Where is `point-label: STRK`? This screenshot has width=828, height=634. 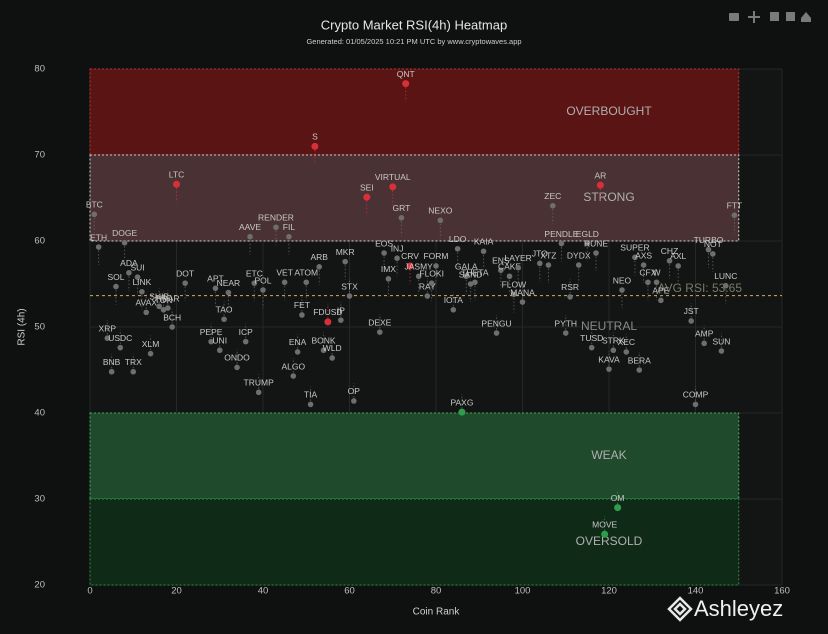
point-label: STRK is located at coordinates (613, 340).